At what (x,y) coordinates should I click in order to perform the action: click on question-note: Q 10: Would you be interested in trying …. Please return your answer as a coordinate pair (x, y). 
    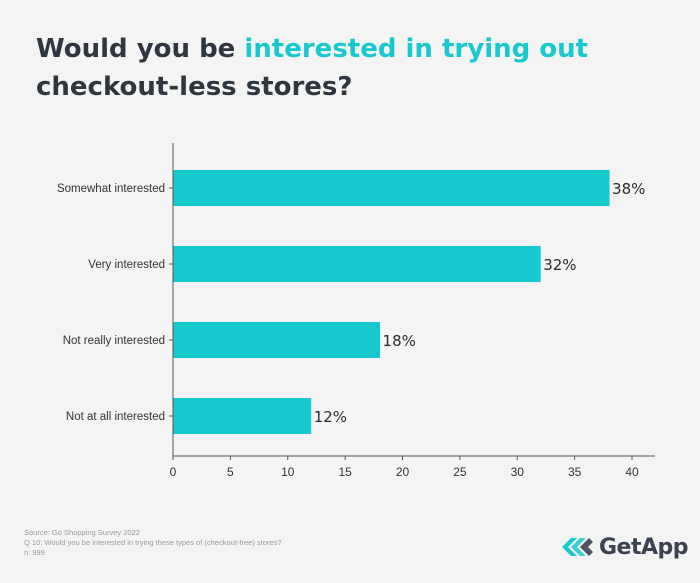
    Looking at the image, I should click on (153, 542).